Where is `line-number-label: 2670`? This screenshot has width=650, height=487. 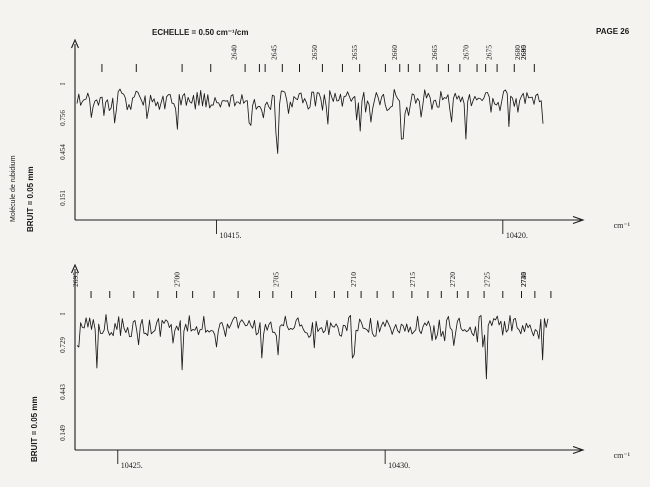 line-number-label: 2670 is located at coordinates (466, 52).